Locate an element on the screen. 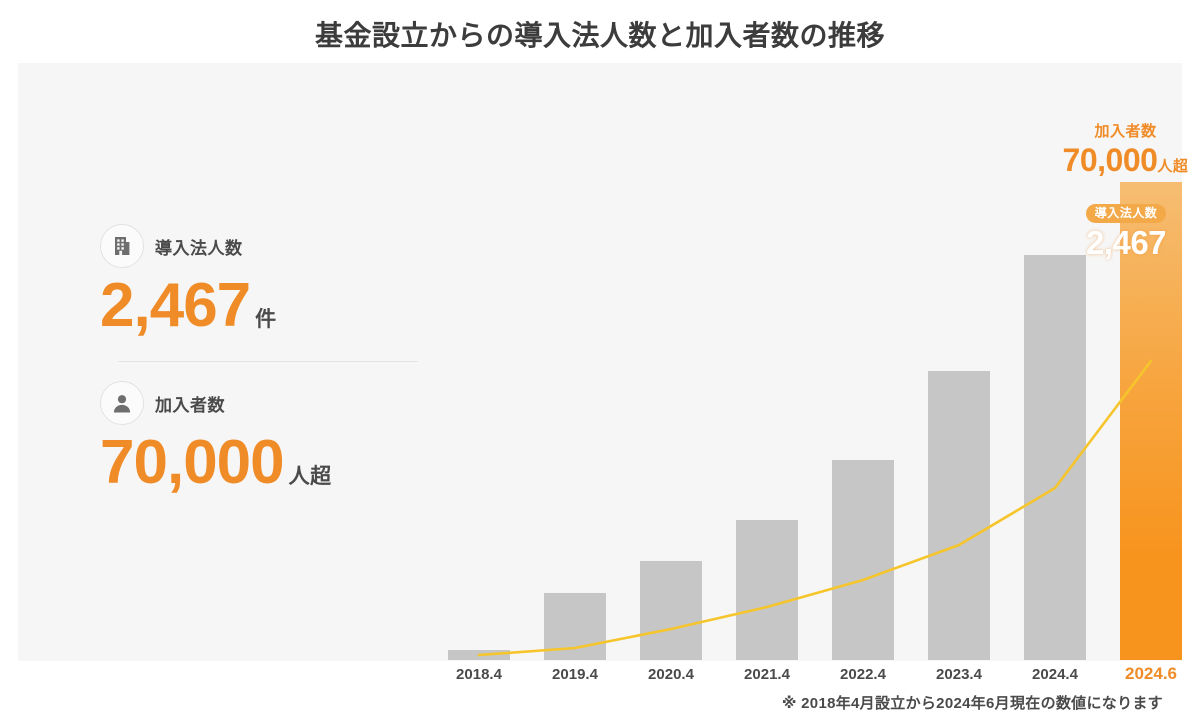 Image resolution: width=1200 pixels, height=724 pixels. stat-members: 加入者数 70,000 人超 is located at coordinates (265, 437).